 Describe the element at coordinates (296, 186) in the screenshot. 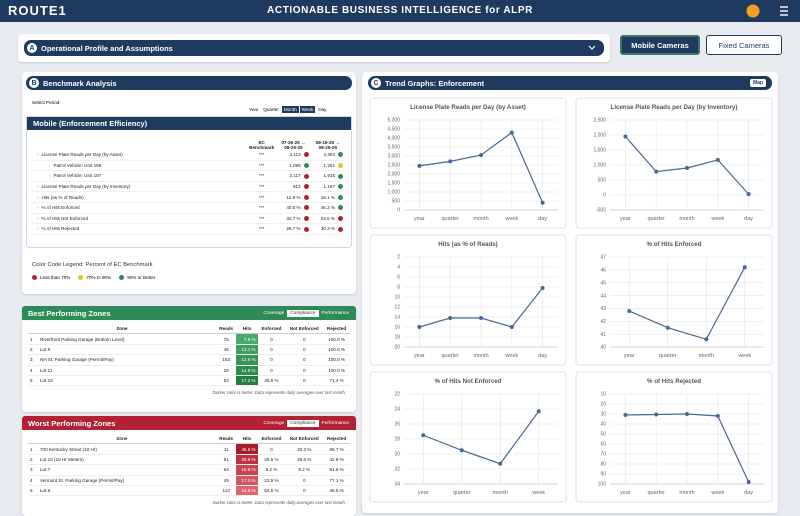

I see `value: 912` at that location.